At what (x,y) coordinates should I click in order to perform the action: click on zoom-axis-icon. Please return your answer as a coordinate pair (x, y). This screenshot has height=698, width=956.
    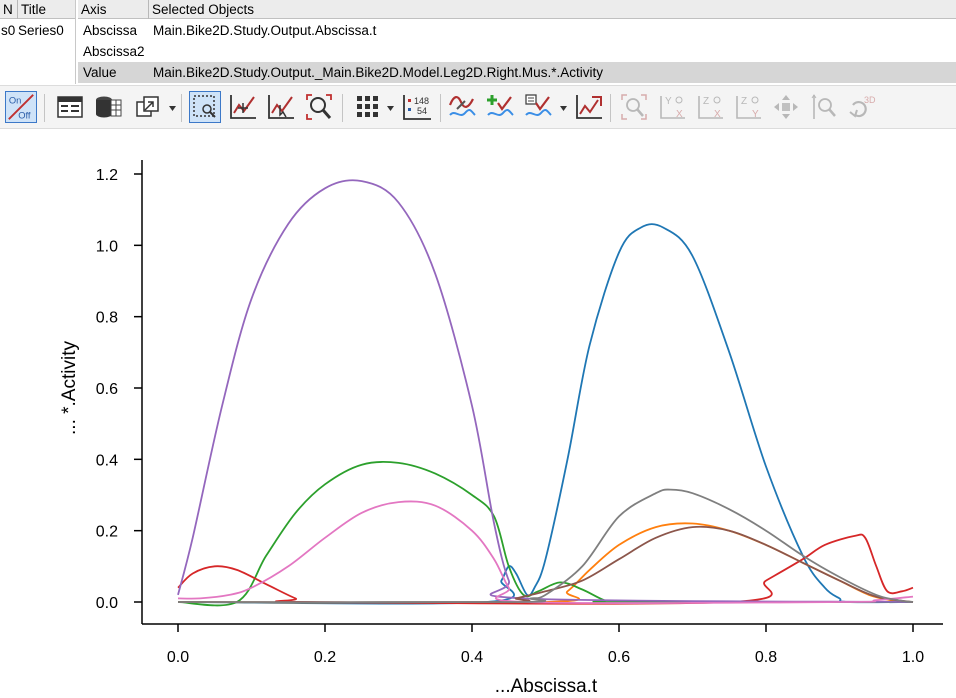
    Looking at the image, I should click on (823, 106).